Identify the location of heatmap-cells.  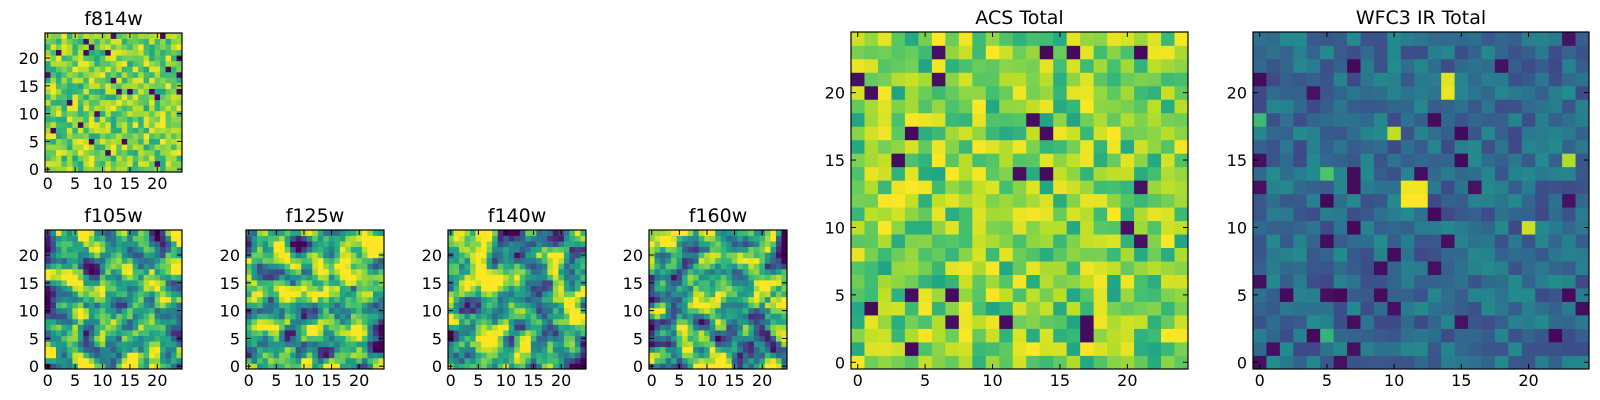
(517, 300).